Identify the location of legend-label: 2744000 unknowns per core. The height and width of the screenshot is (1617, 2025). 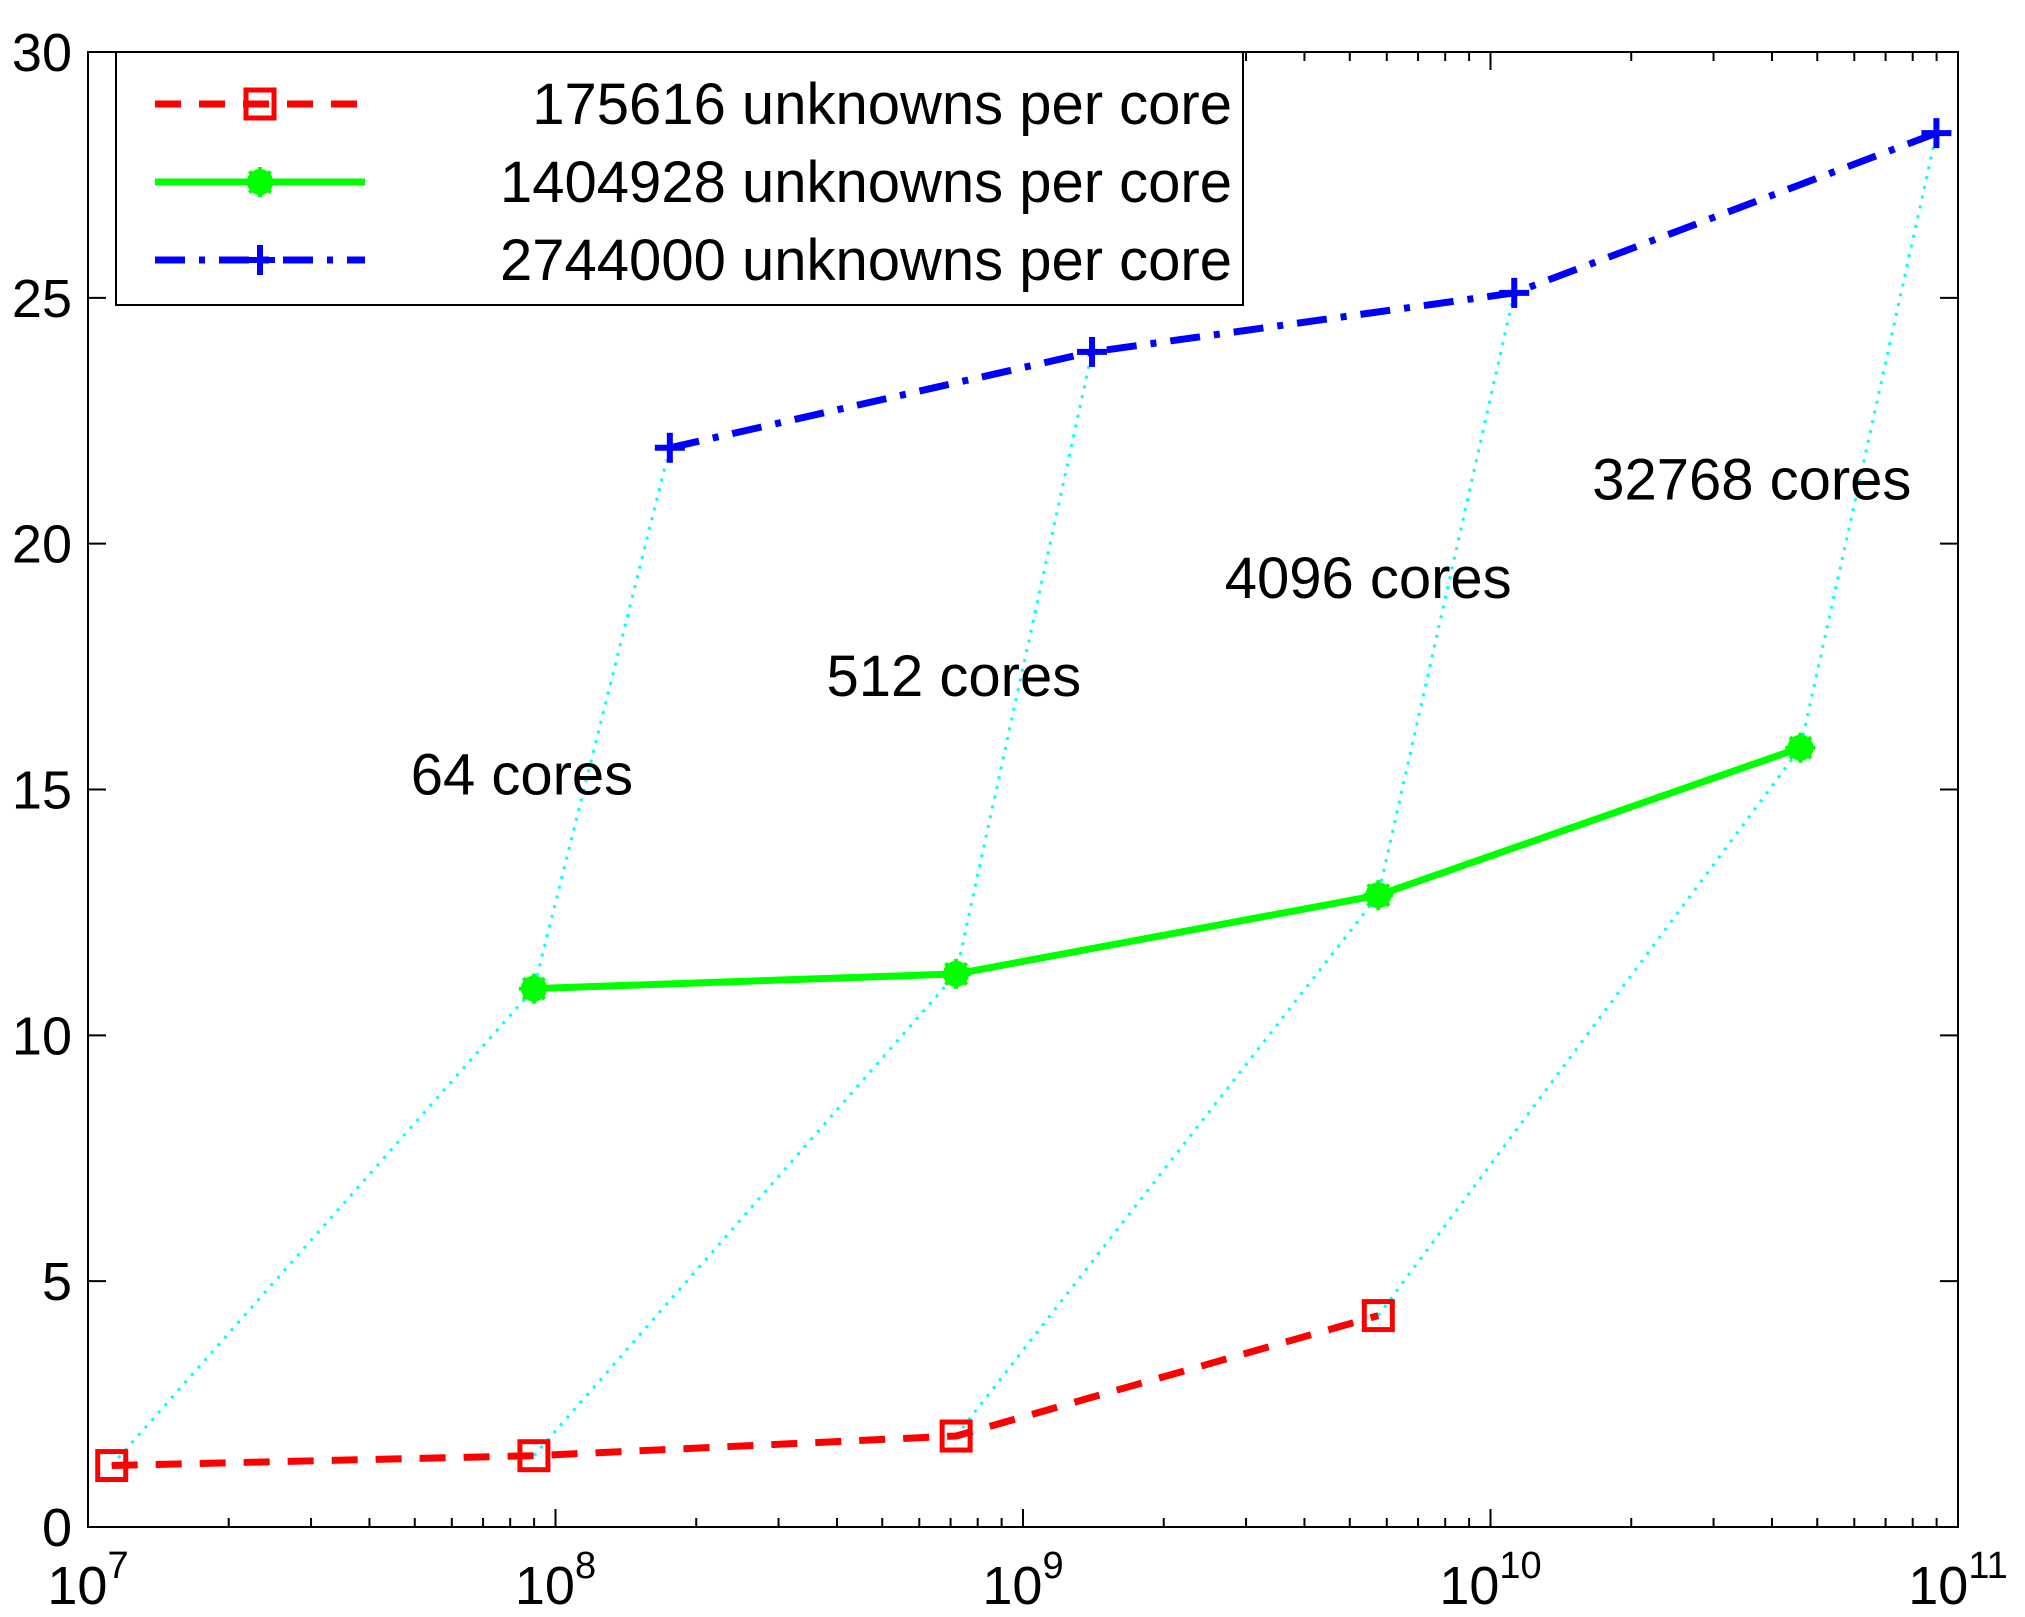
(866, 260).